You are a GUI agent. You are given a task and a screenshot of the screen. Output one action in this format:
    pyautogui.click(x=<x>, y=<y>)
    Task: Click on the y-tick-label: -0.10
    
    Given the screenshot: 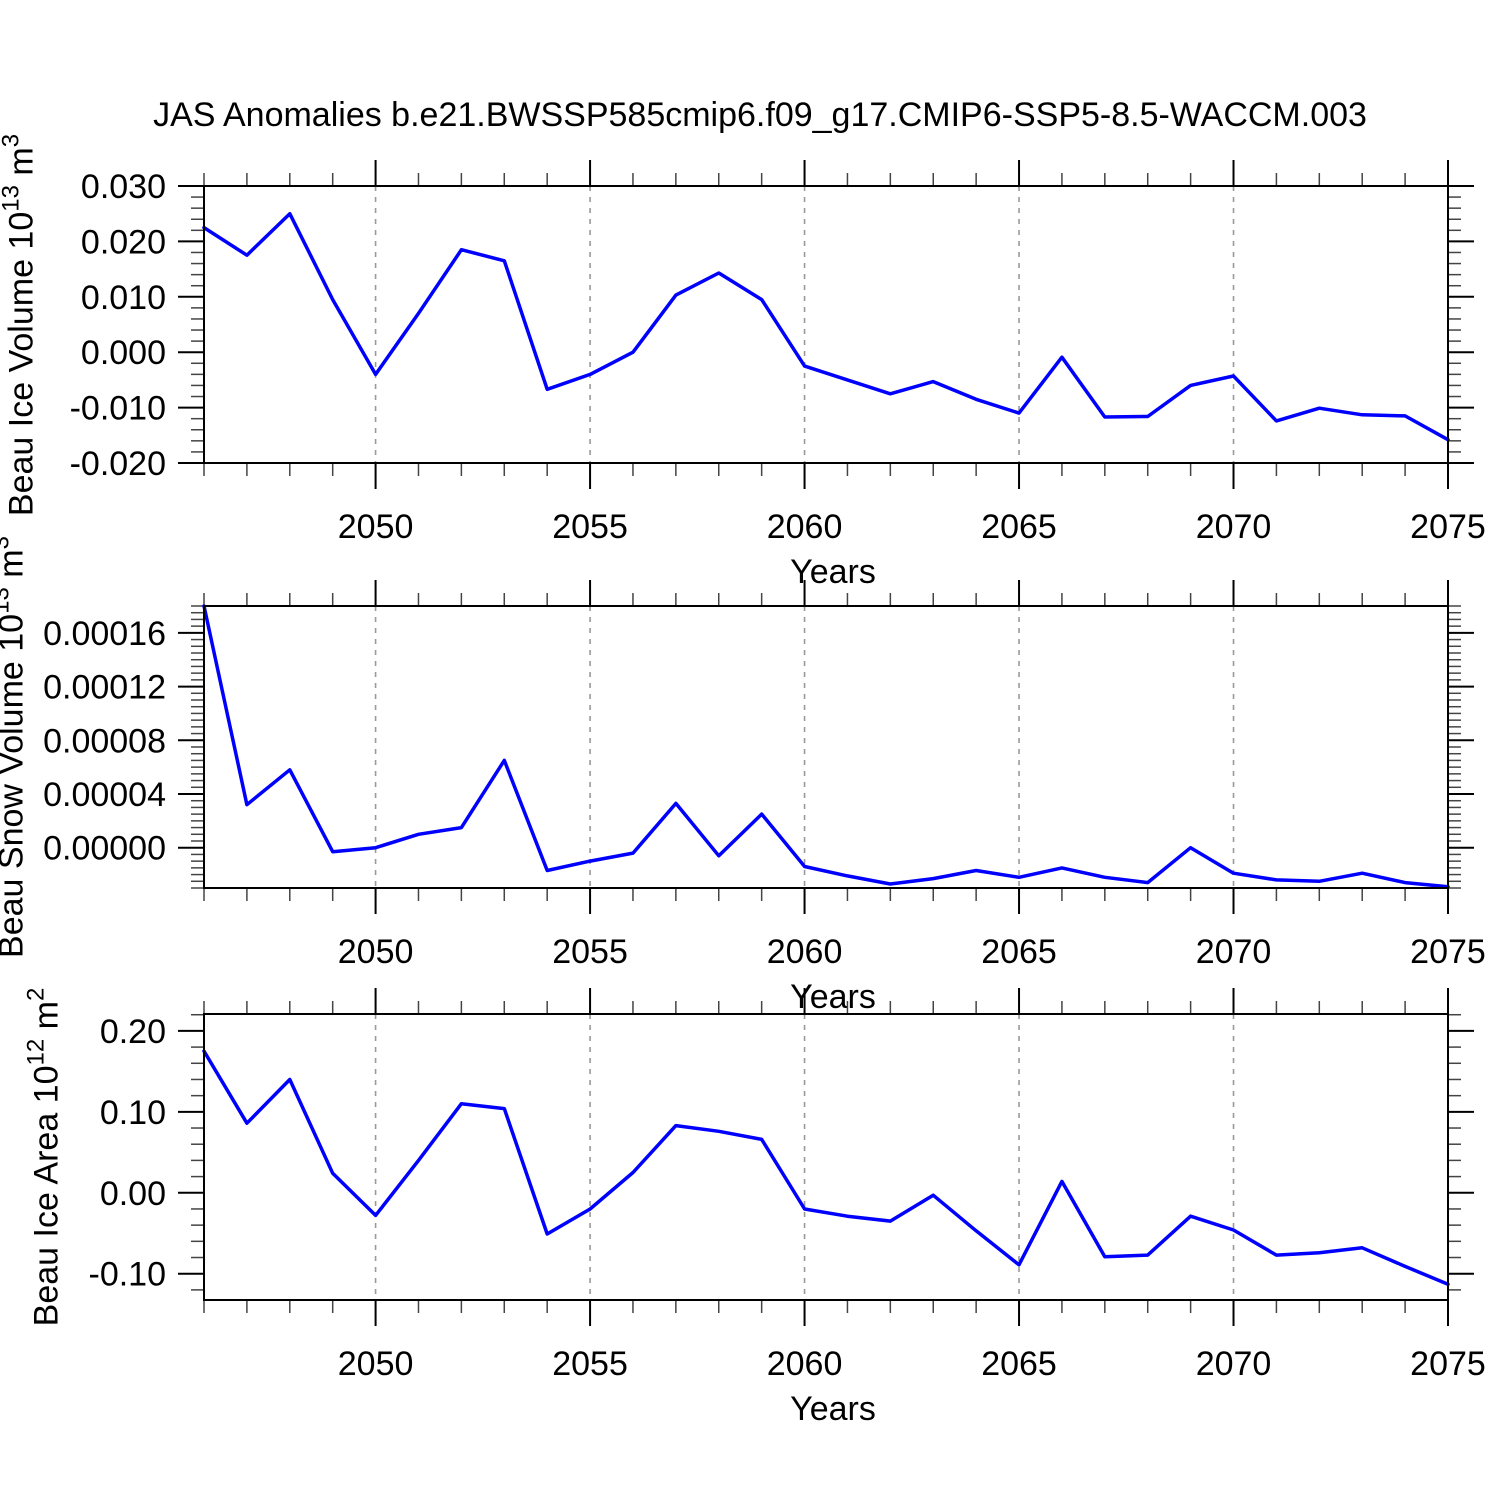 What is the action you would take?
    pyautogui.click(x=128, y=1275)
    